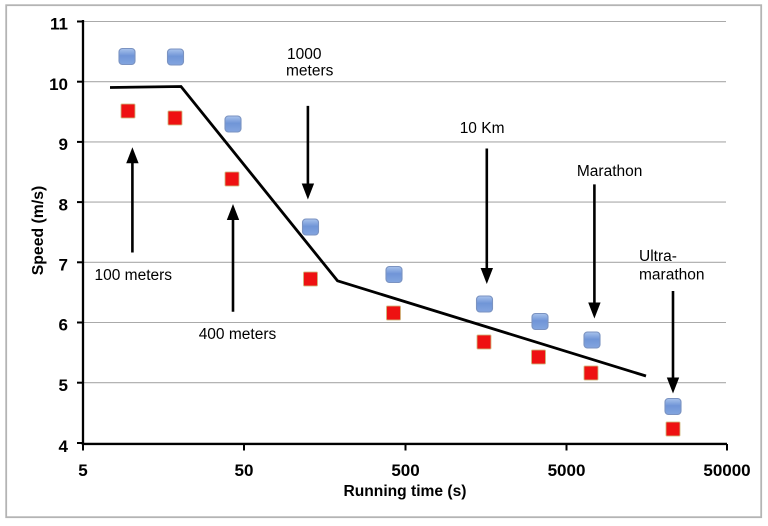 The width and height of the screenshot is (768, 526). Describe the element at coordinates (63, 265) in the screenshot. I see `svg-text: 7` at that location.